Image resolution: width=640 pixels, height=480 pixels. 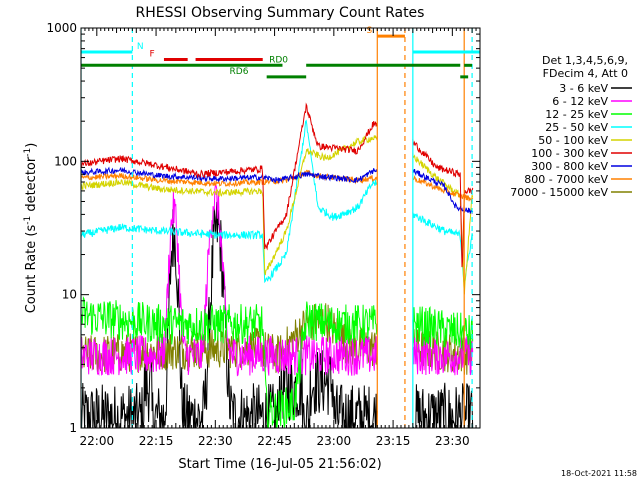 What do you see at coordinates (274, 441) in the screenshot?
I see `x-tick-label: 22:45` at bounding box center [274, 441].